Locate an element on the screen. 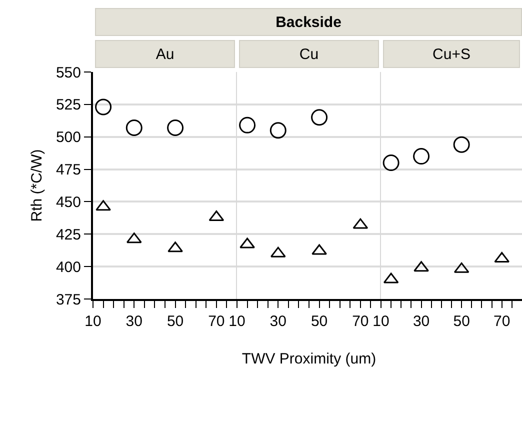 This screenshot has width=522, height=422. y-tick-label: 475 is located at coordinates (68, 170).